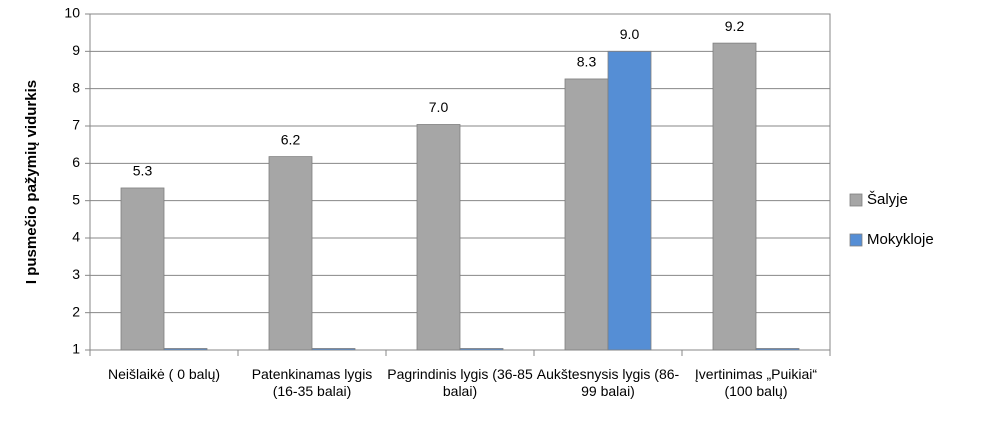 This screenshot has height=433, width=989. What do you see at coordinates (630, 34) in the screenshot?
I see `data-label: 9.0` at bounding box center [630, 34].